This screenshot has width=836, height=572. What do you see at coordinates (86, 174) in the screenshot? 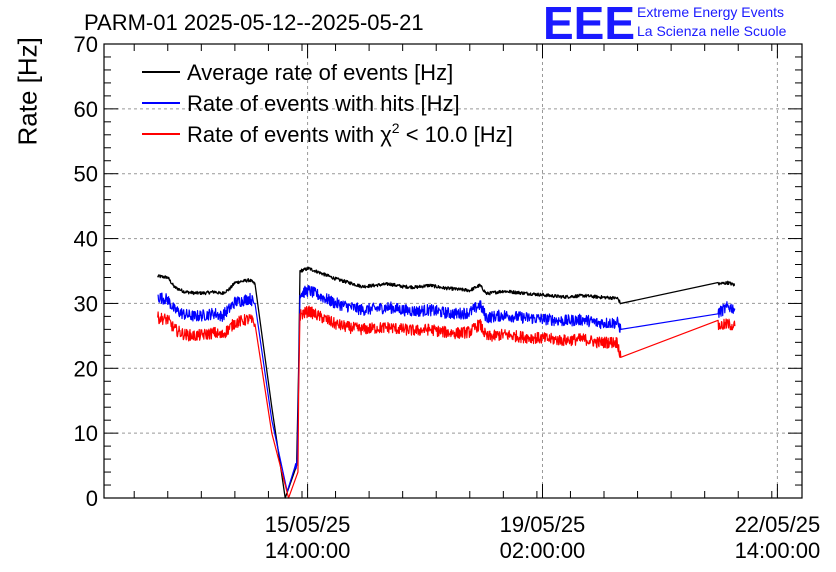
I see `y-tick-label: 50` at bounding box center [86, 174].